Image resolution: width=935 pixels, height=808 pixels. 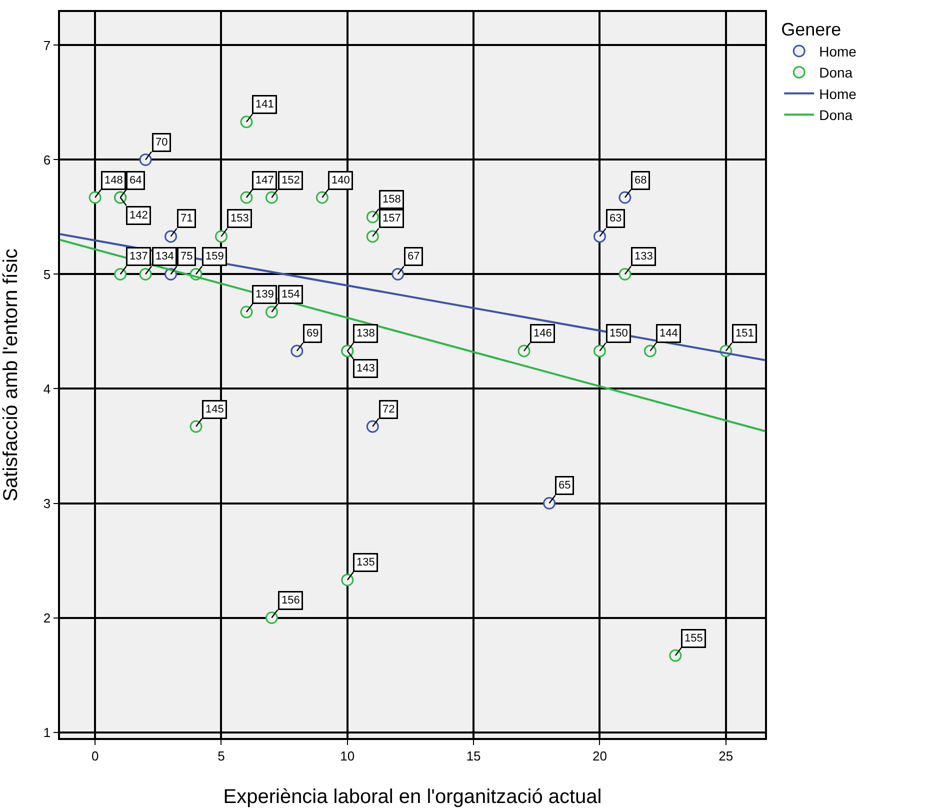 What do you see at coordinates (186, 218) in the screenshot?
I see `annotation: 71` at bounding box center [186, 218].